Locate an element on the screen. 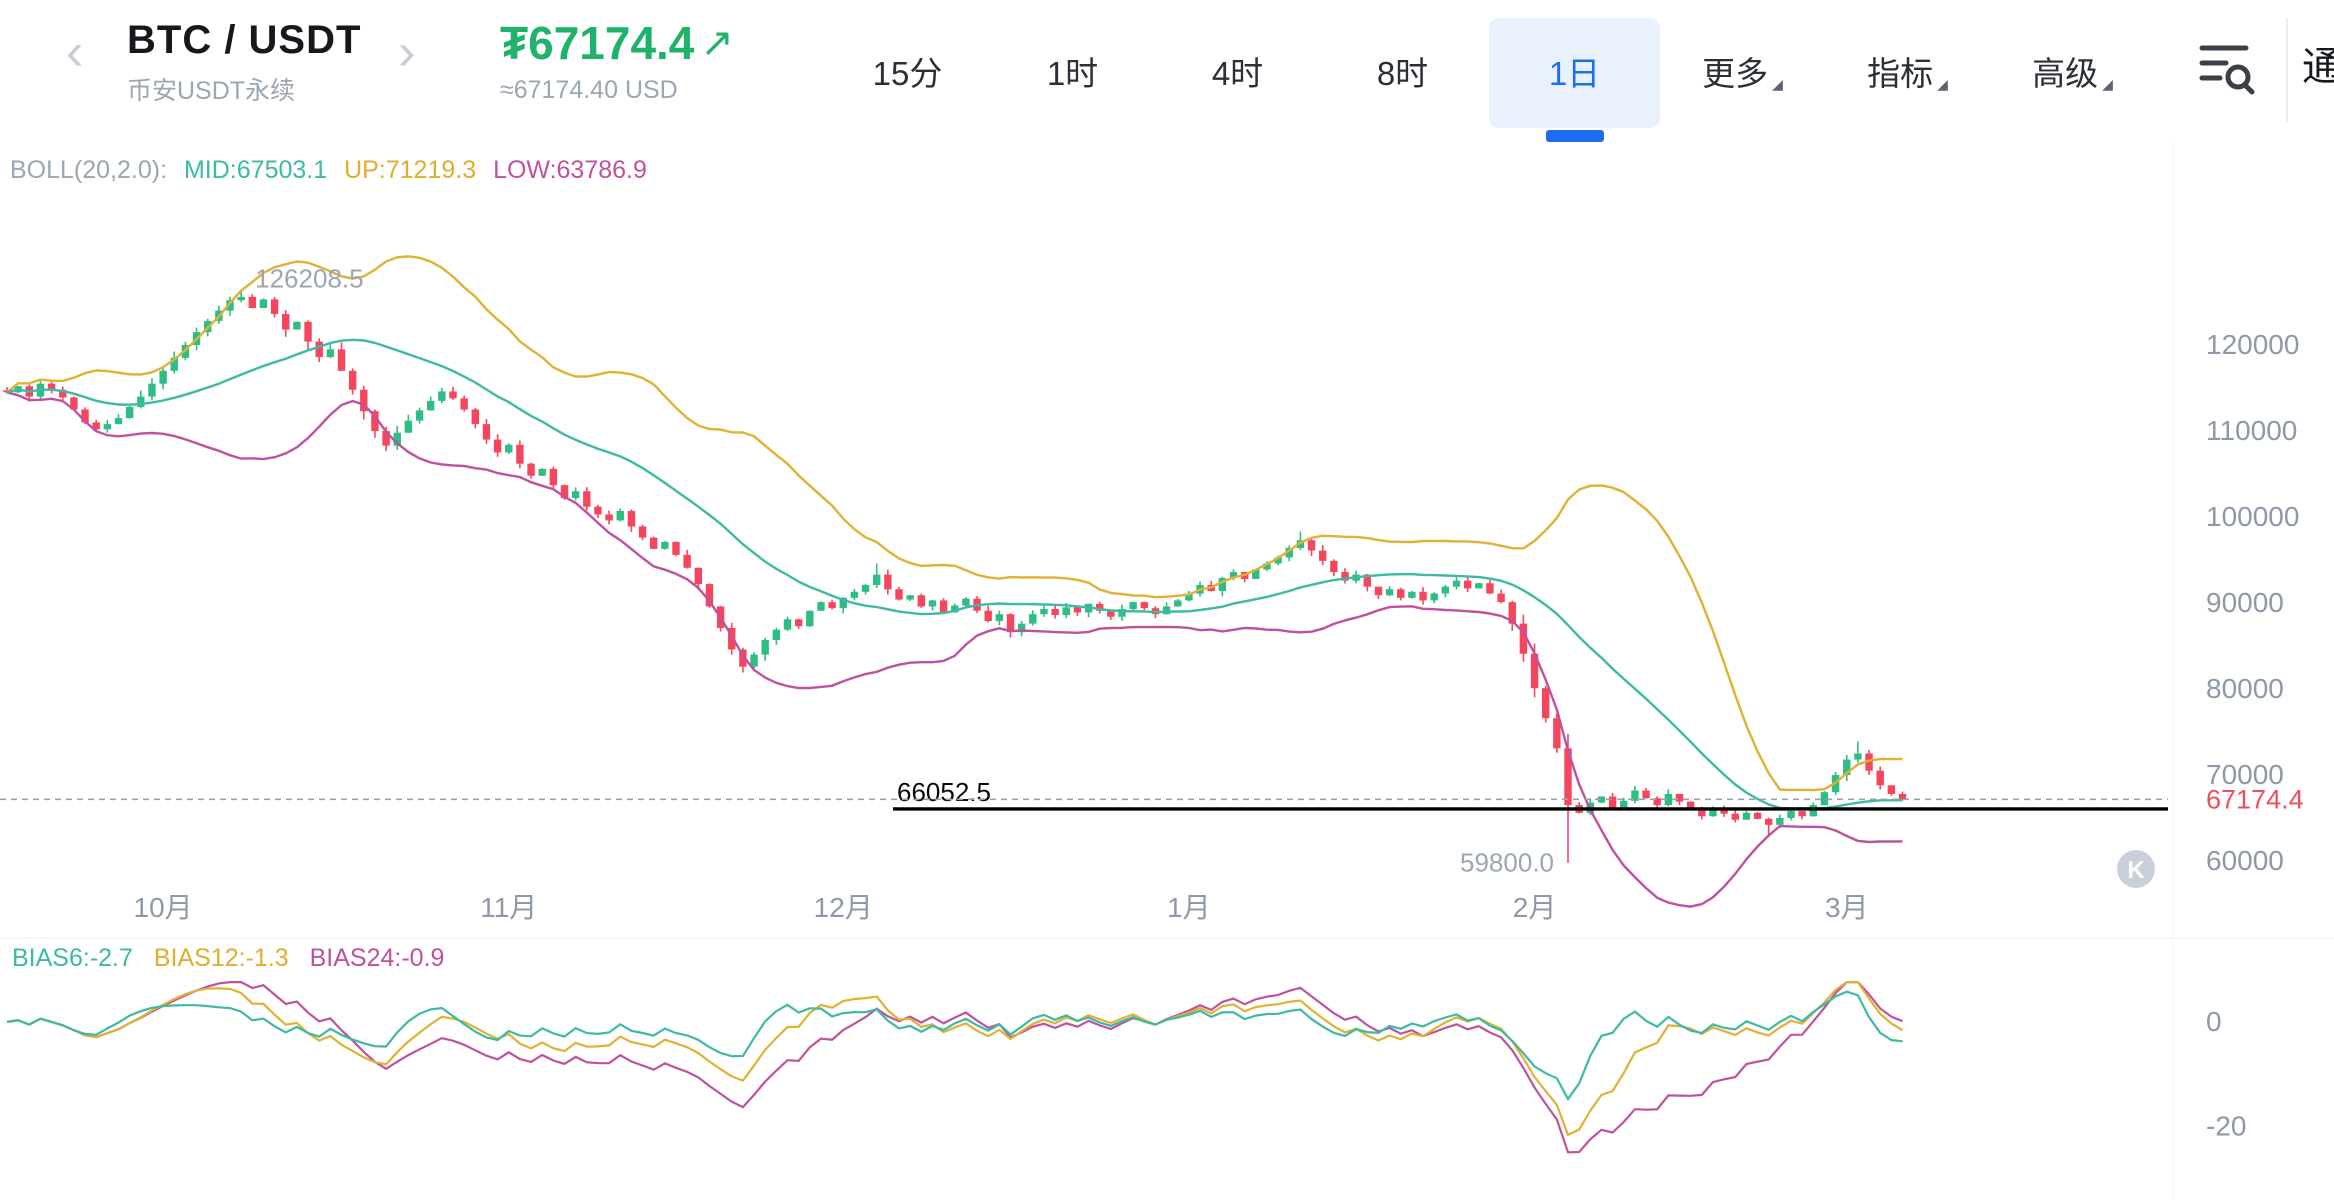 This screenshot has height=1200, width=2334. bias-axis-label: 0 is located at coordinates (2214, 1021).